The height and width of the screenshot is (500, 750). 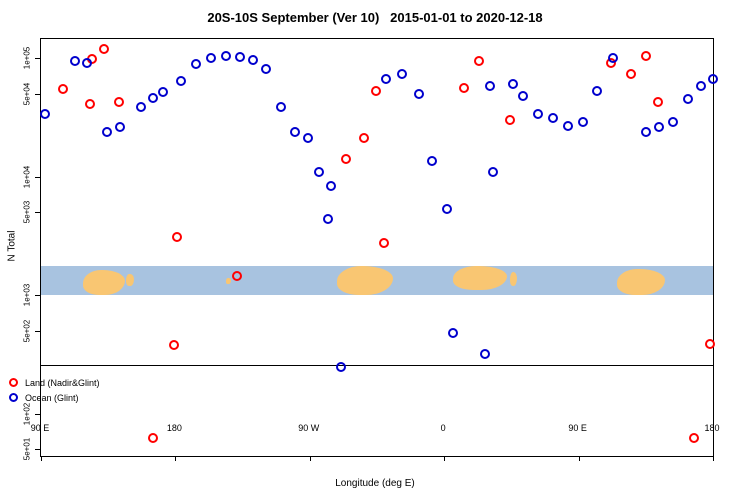 I want to click on legend: Land (Nadir&Glint) Ocean (Glint), so click(x=54, y=390).